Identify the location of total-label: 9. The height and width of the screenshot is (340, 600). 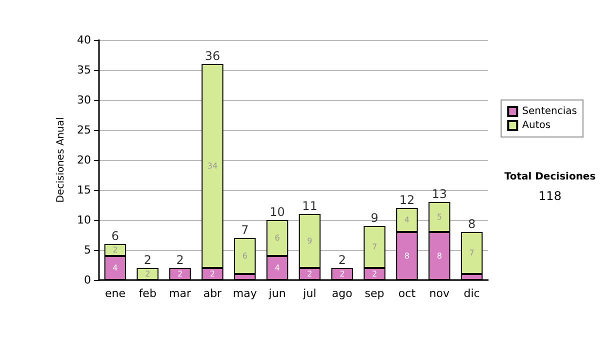
(374, 218).